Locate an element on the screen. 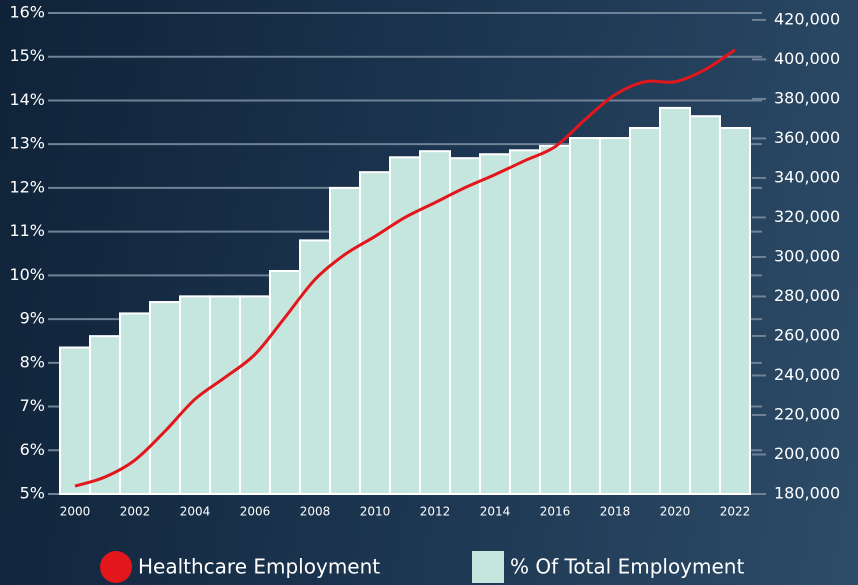  y-tick-label: 7% is located at coordinates (32, 405).